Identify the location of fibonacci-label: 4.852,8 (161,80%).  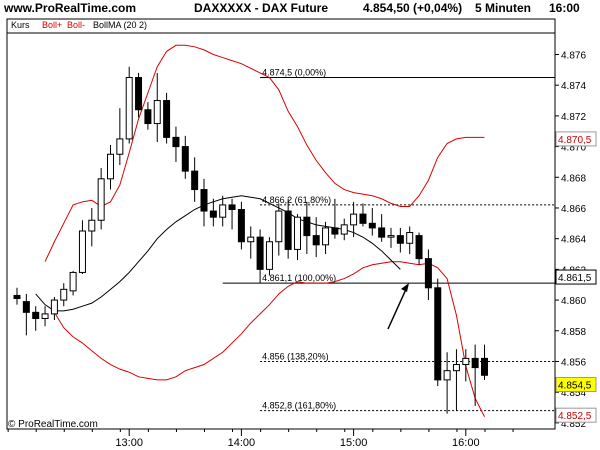
(299, 406).